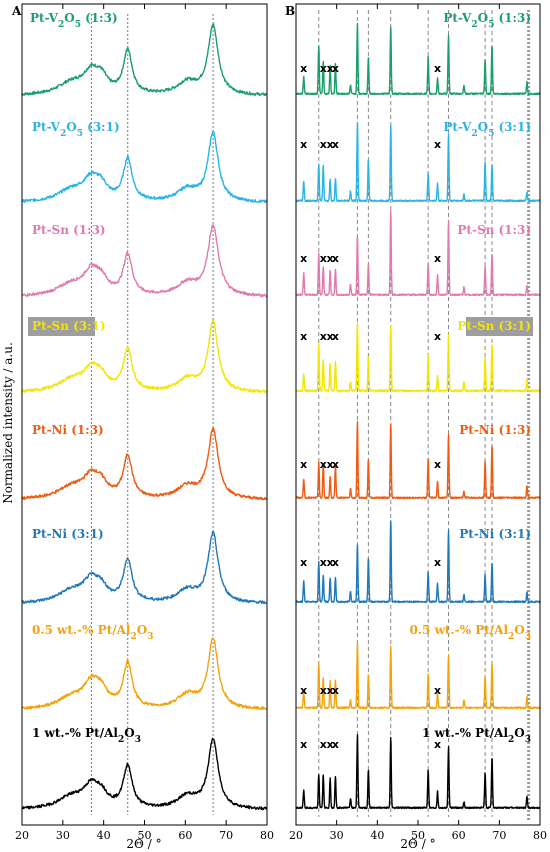  I want to click on panel-b-x-tick-label: 20, so click(296, 835).